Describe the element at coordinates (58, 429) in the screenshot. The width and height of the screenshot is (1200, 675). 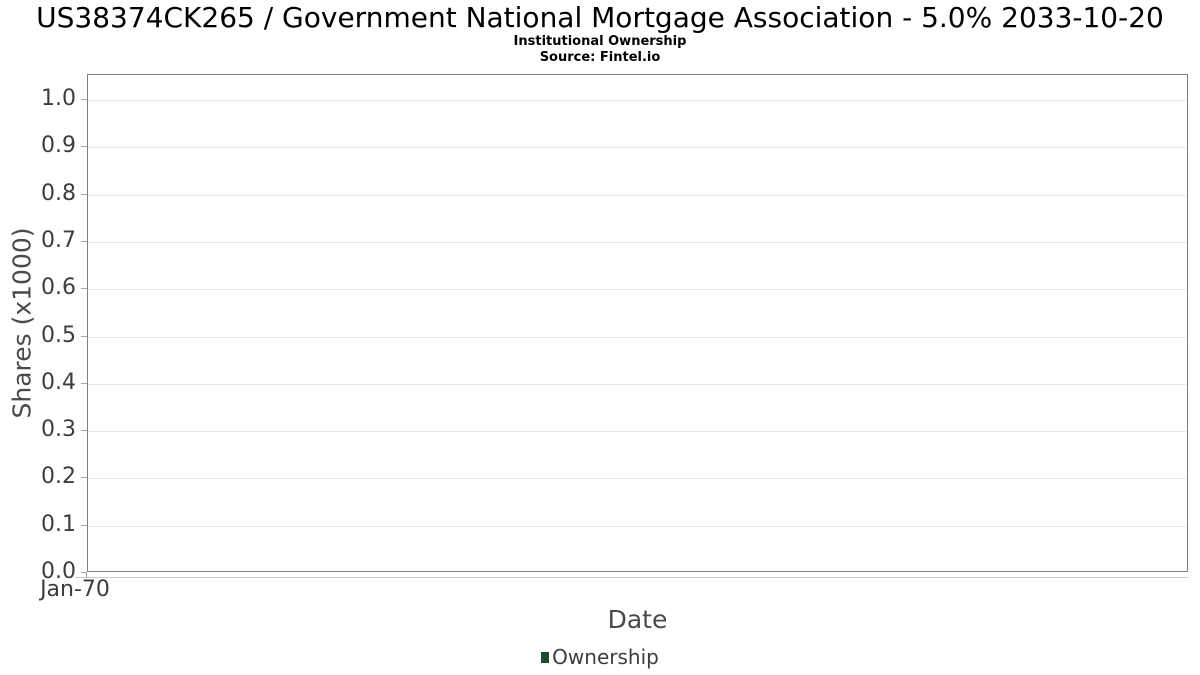
I see `y-tick-label: 0.3` at that location.